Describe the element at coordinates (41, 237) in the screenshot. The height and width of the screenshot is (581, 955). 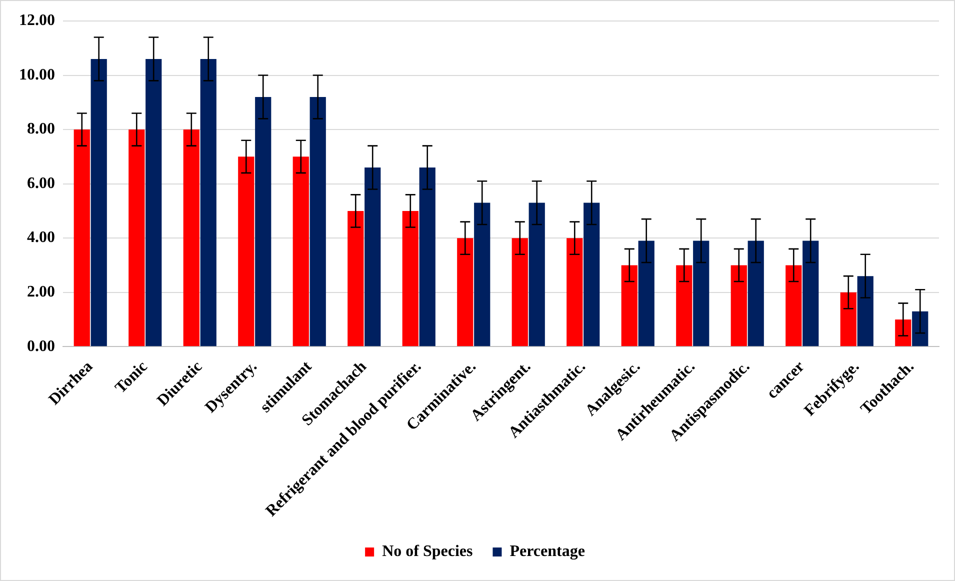
I see `y-tick-label: 4.00` at that location.